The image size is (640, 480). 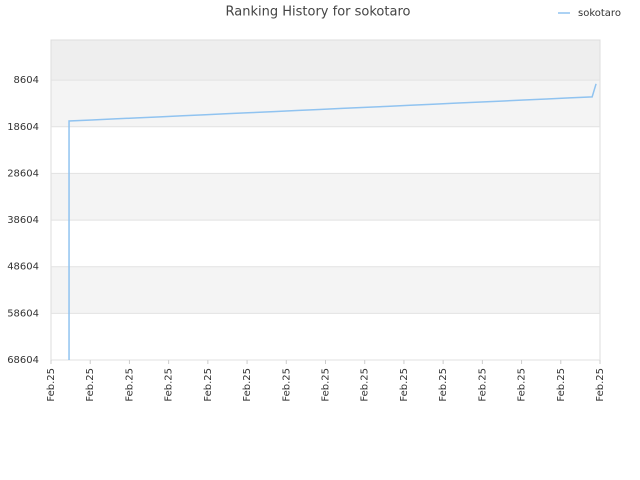 I want to click on y-tick-label: 58604, so click(x=23, y=313).